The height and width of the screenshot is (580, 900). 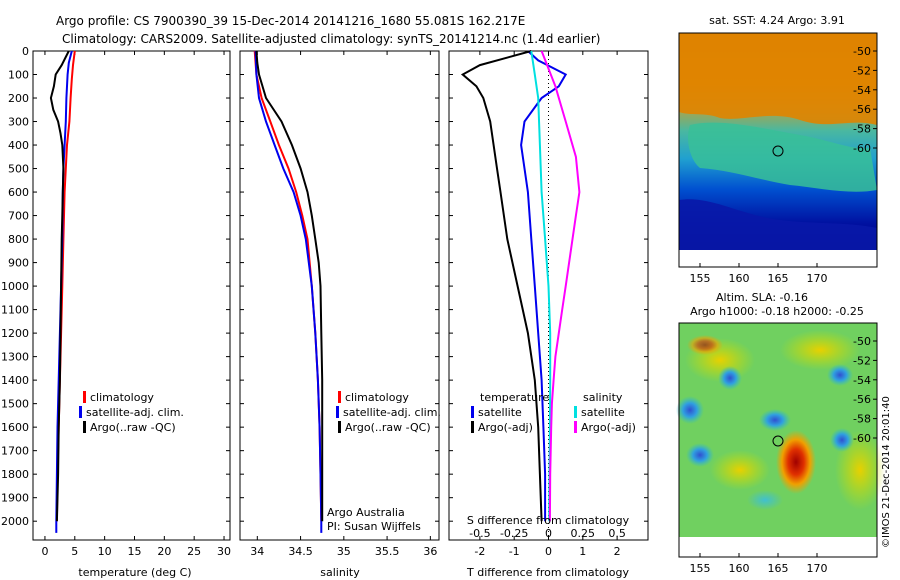 I want to click on imos-watermark: ©IMOS 21-Dec-2014 20:01:40, so click(x=886, y=472).